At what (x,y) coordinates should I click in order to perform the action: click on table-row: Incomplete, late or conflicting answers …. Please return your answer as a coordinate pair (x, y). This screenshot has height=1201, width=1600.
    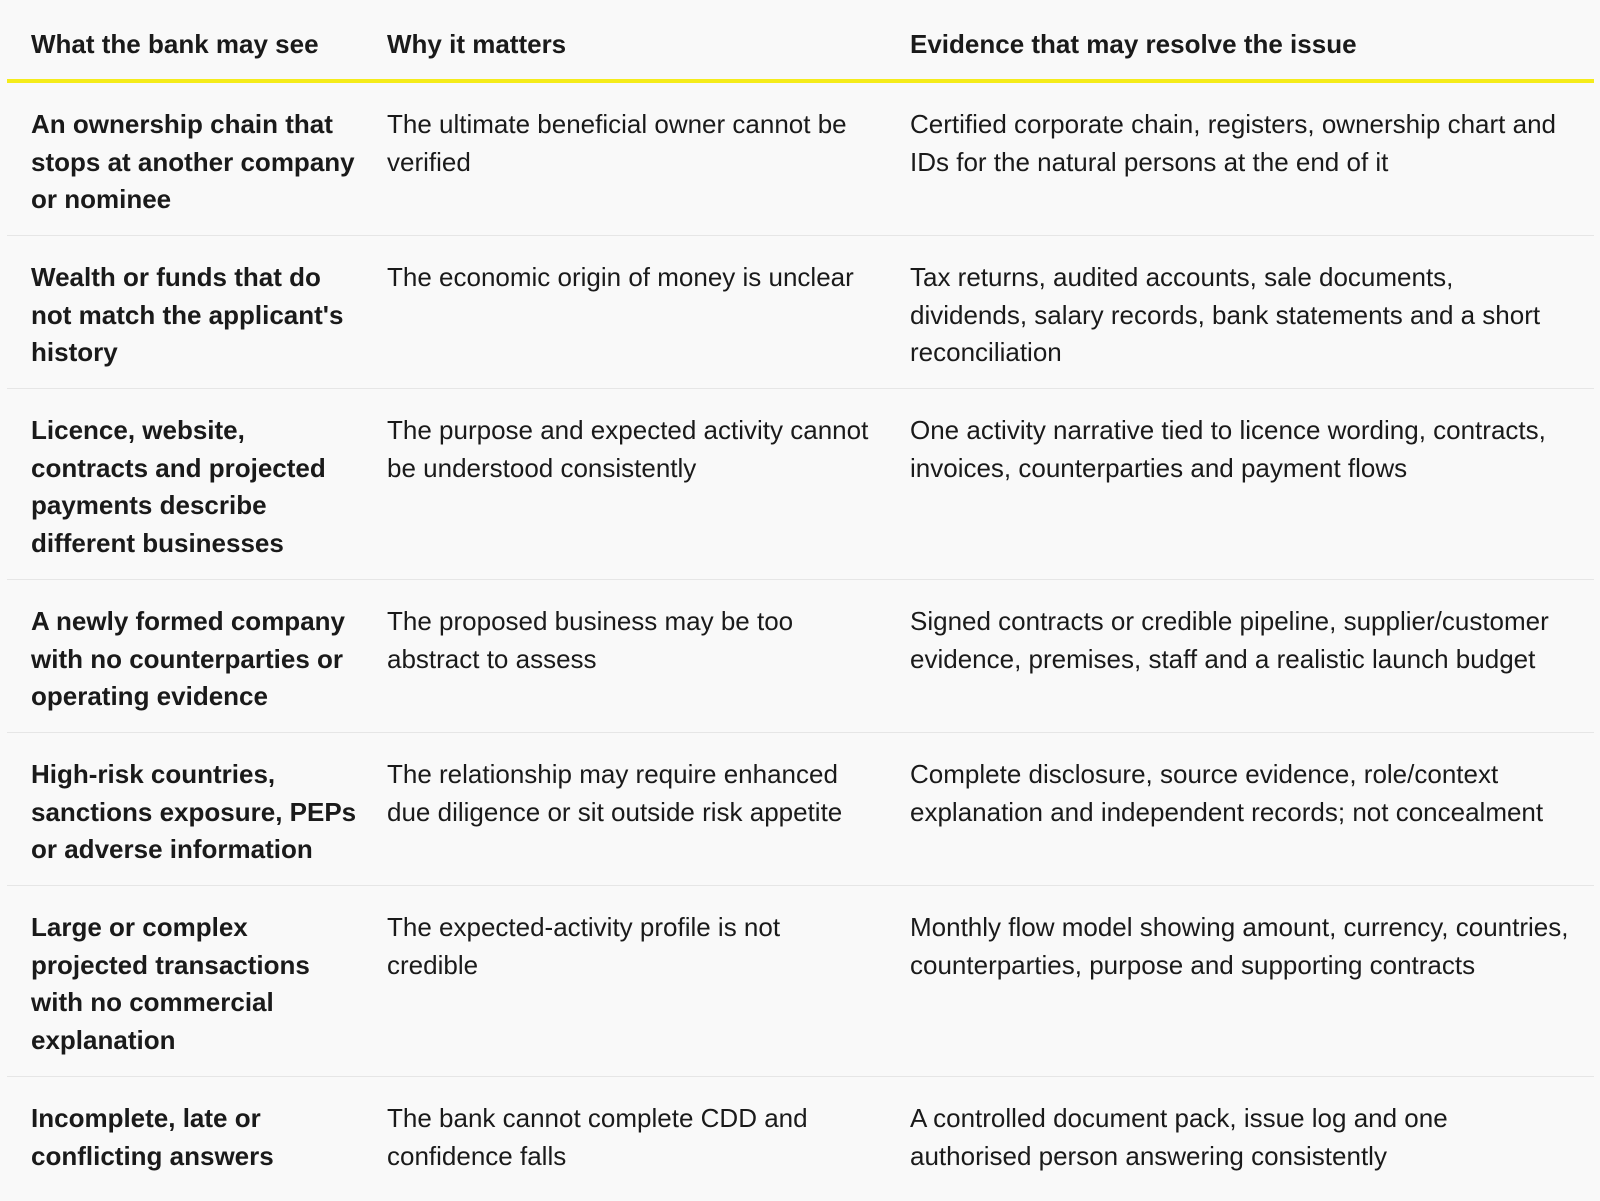
    Looking at the image, I should click on (800, 1139).